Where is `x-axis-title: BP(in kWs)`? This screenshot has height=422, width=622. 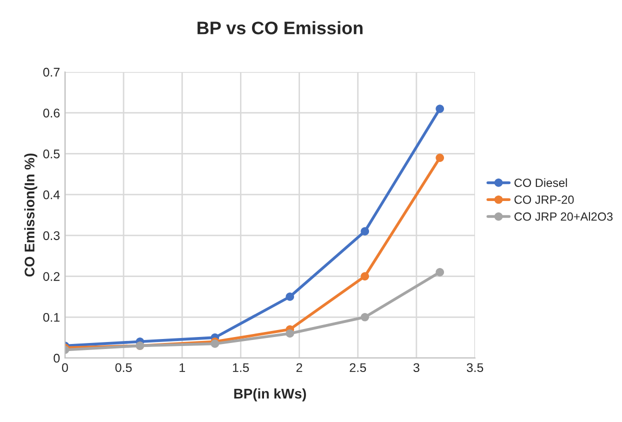
x-axis-title: BP(in kWs) is located at coordinates (270, 395).